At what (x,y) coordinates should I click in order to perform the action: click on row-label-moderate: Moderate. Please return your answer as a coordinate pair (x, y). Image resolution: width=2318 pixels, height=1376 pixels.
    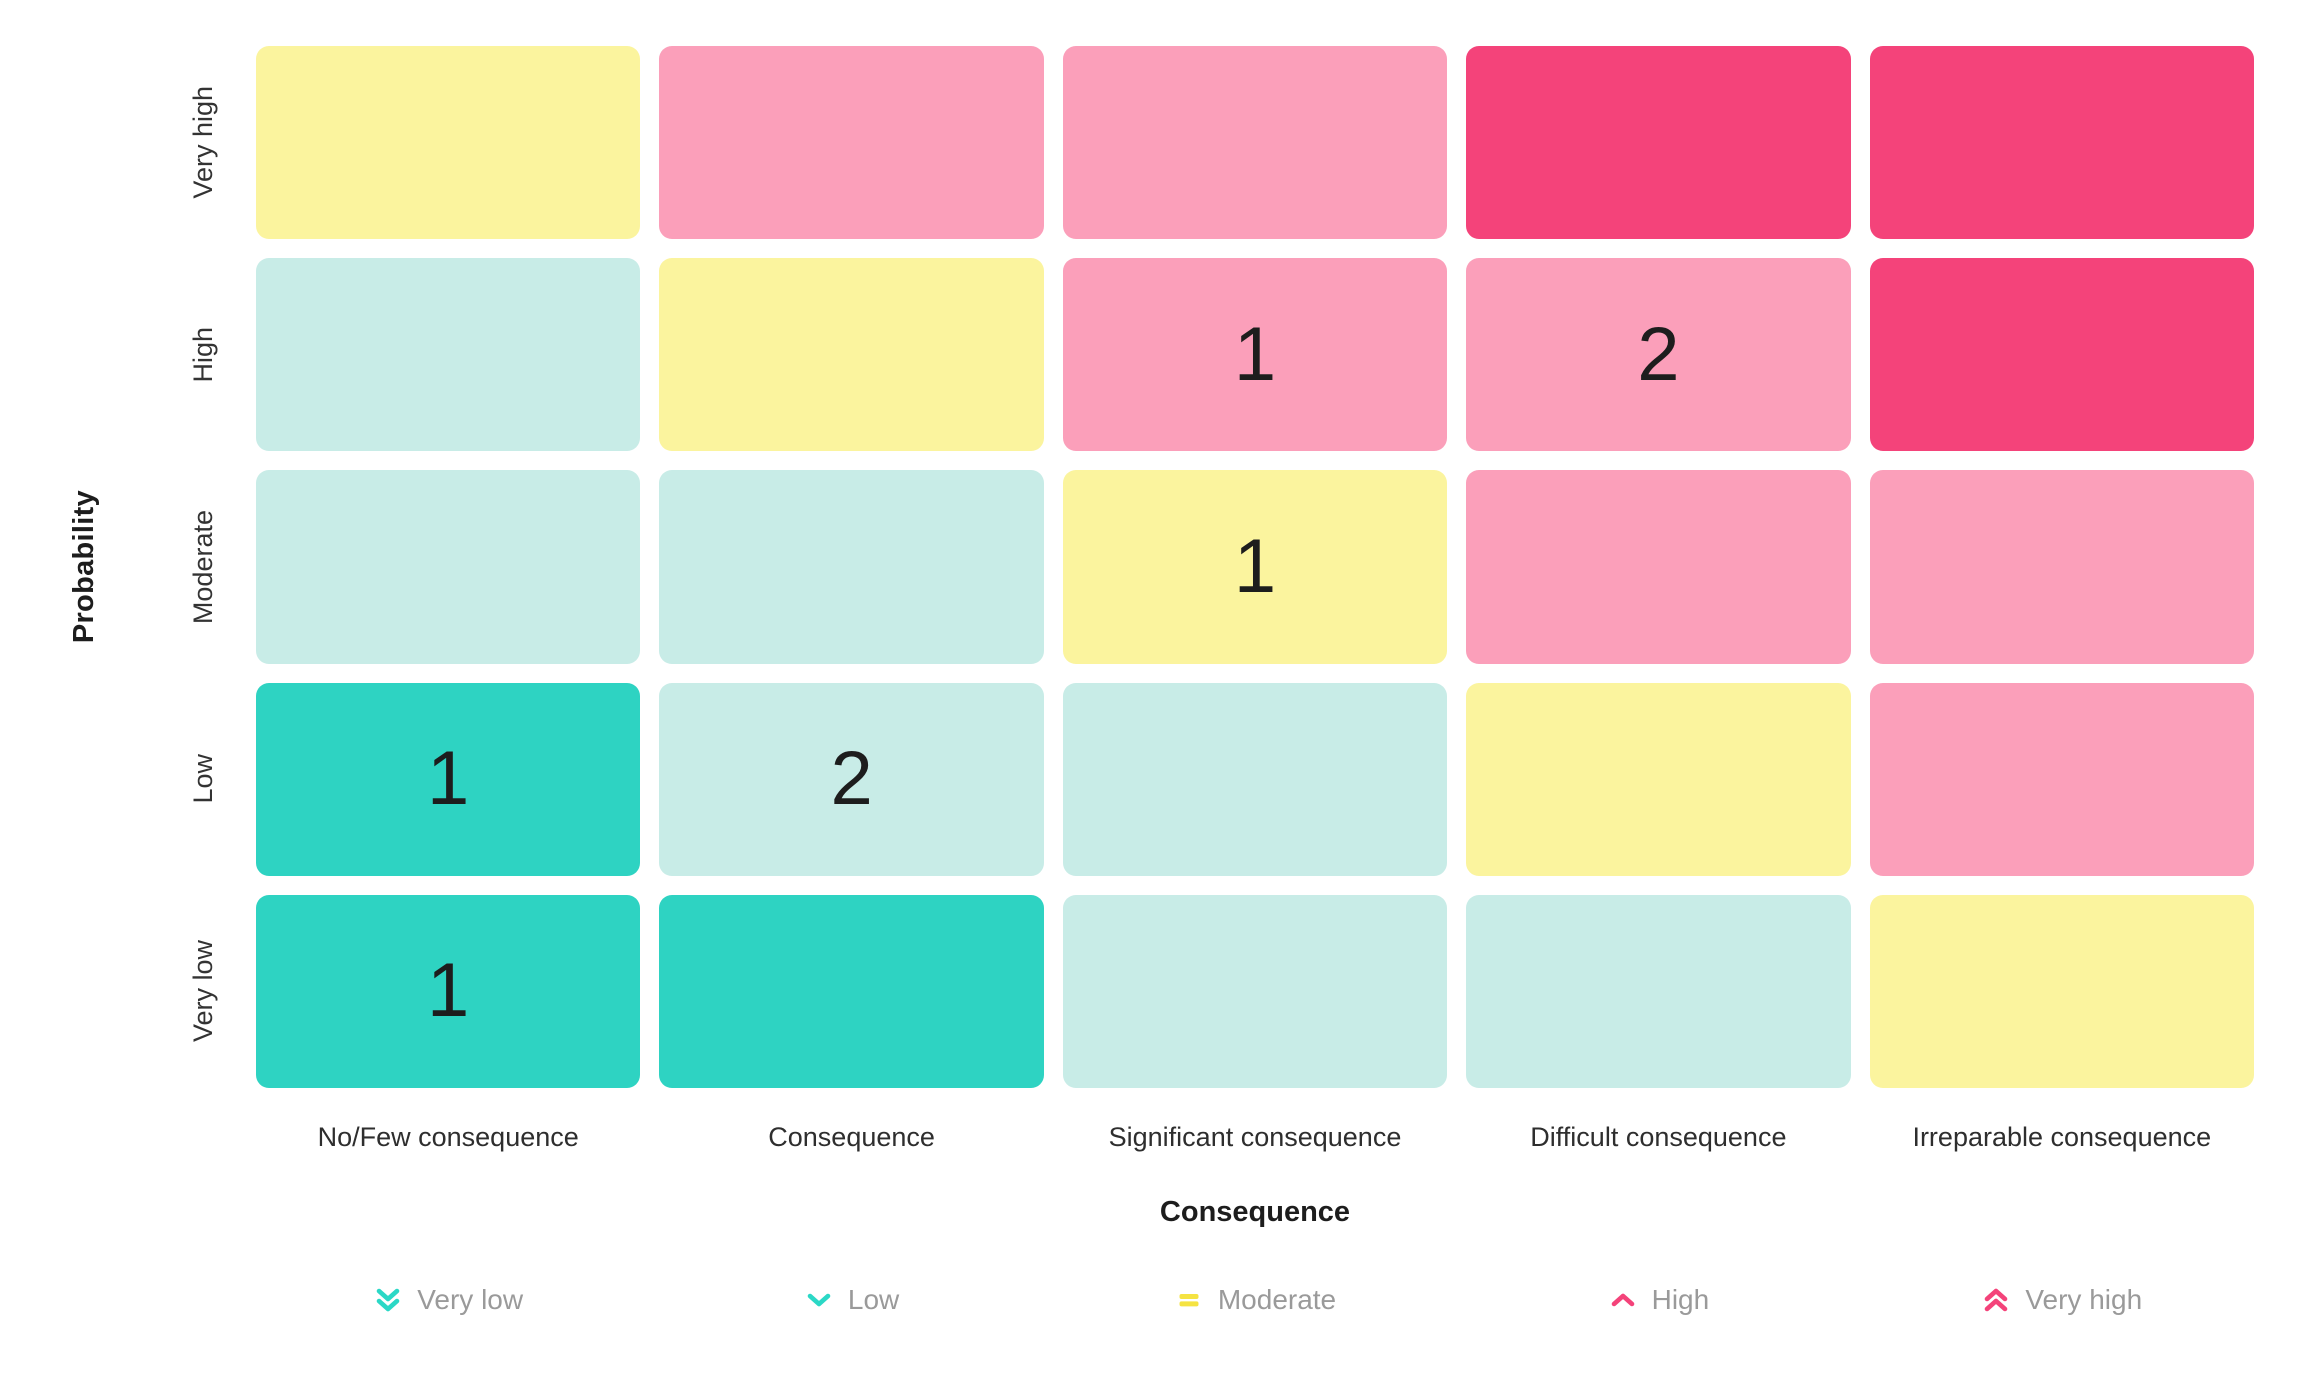
    Looking at the image, I should click on (203, 566).